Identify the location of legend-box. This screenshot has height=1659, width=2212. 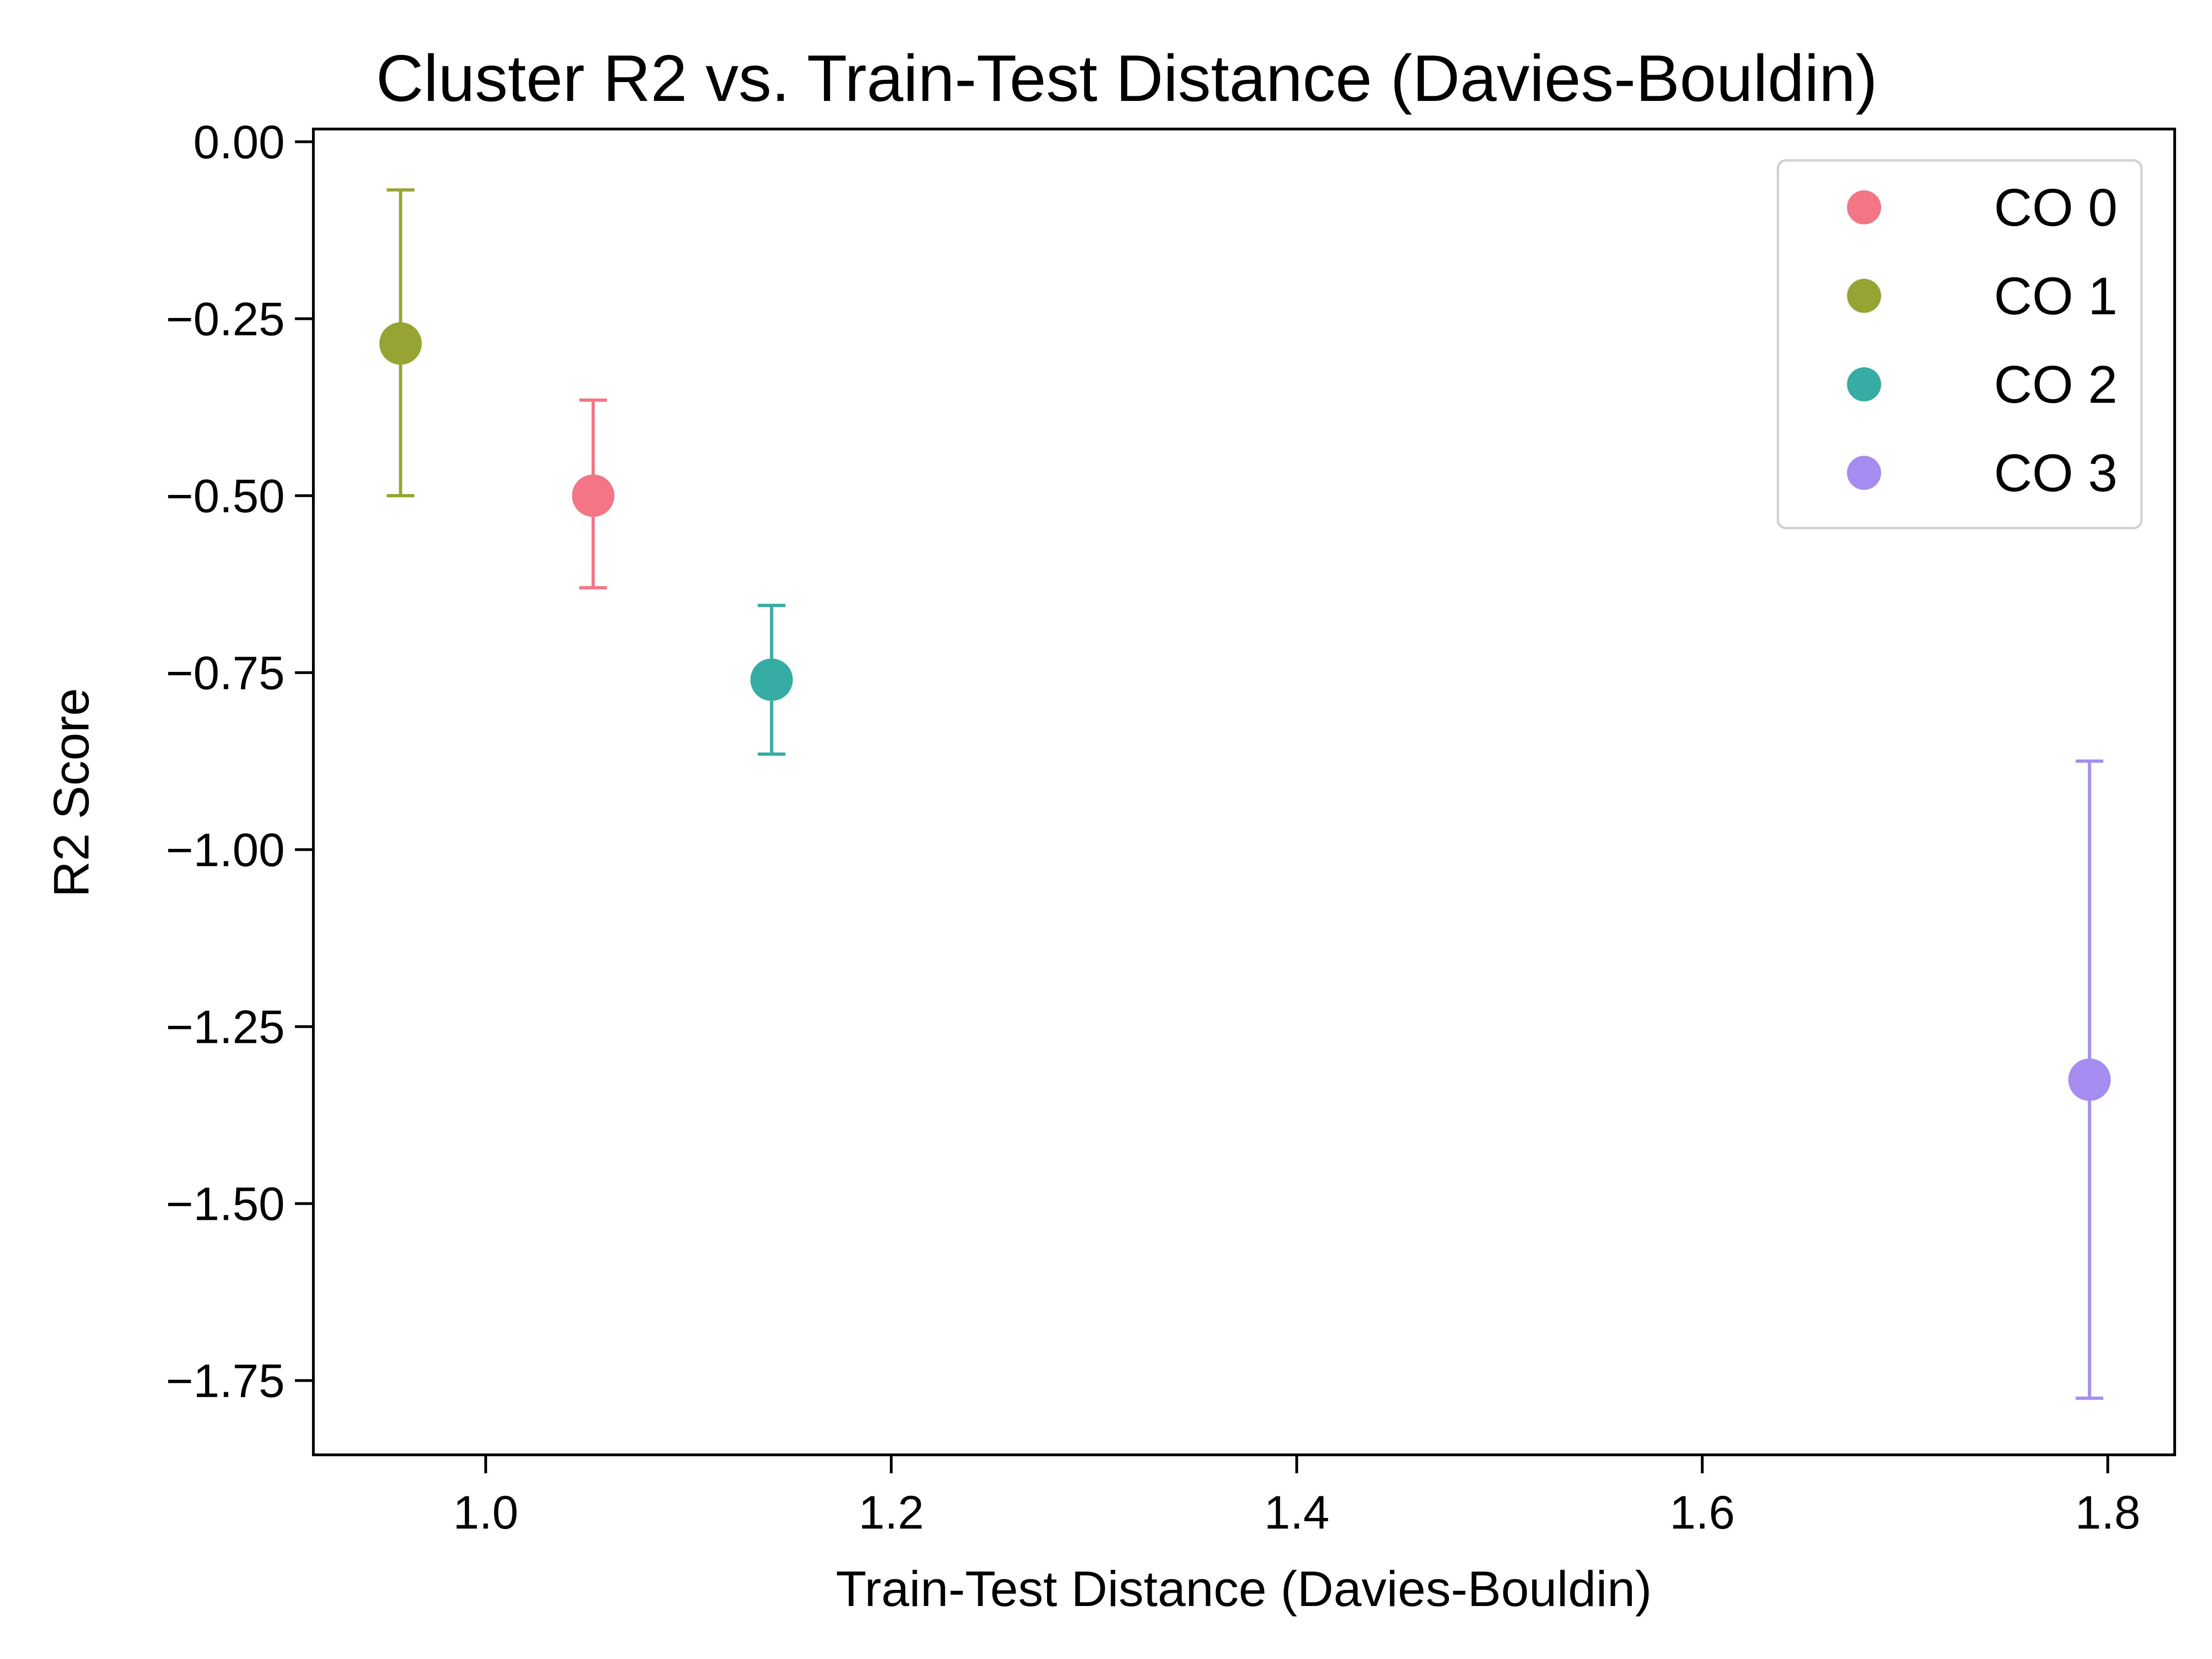
(1960, 344).